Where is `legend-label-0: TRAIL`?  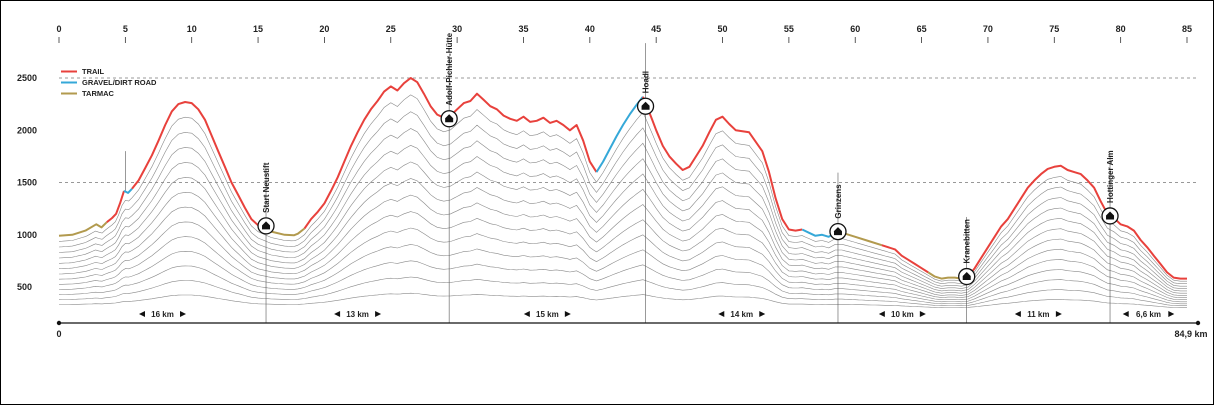
legend-label-0: TRAIL is located at coordinates (93, 71).